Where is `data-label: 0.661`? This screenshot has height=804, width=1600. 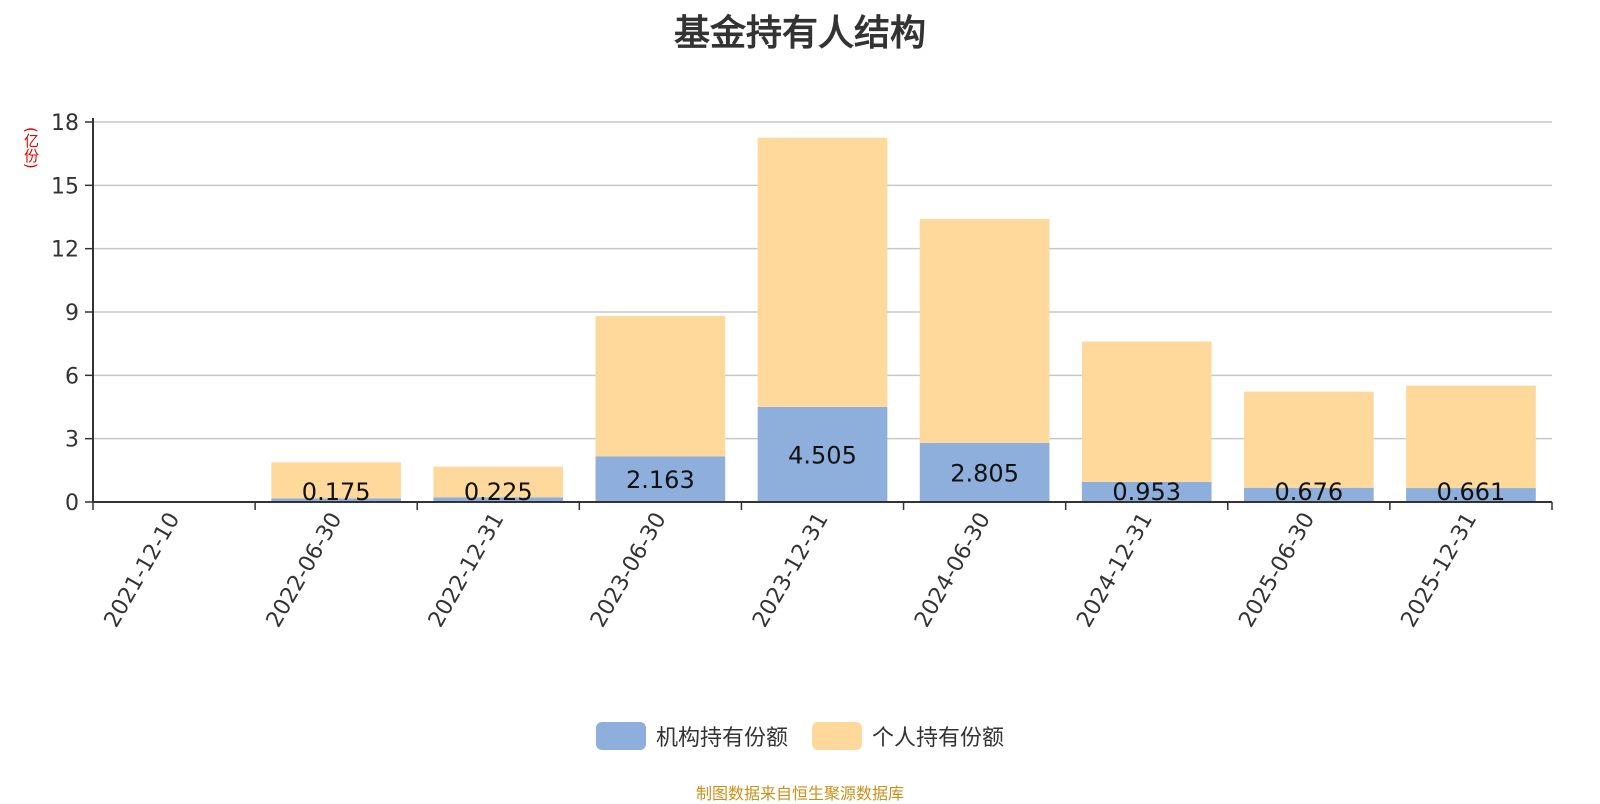
data-label: 0.661 is located at coordinates (1471, 492).